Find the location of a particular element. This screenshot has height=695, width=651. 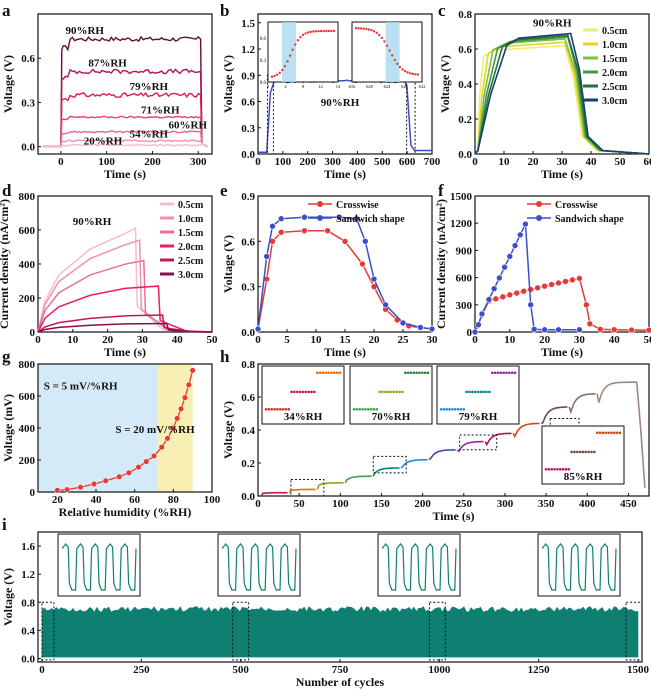

y-tick-label-i-0: 0.0 is located at coordinates (28, 659).